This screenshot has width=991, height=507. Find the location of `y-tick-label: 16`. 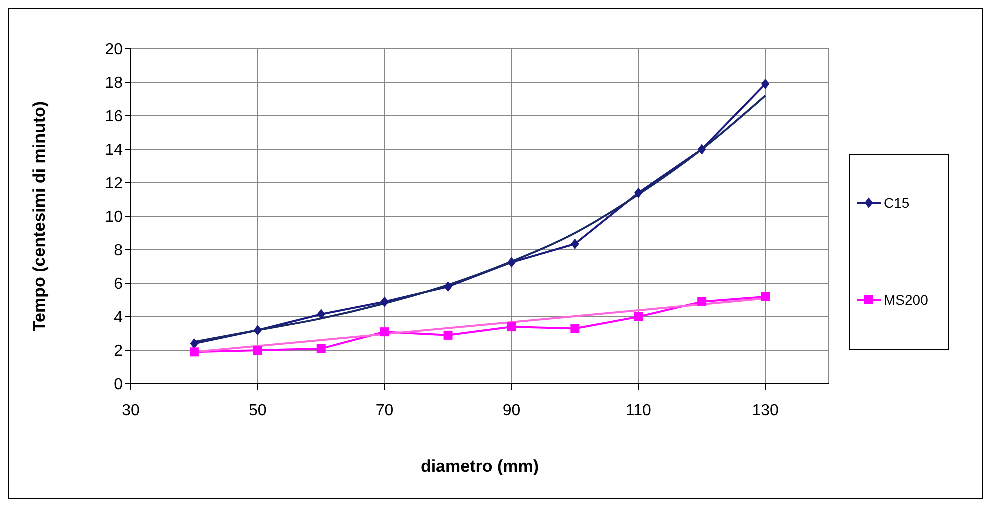

y-tick-label: 16 is located at coordinates (114, 117).